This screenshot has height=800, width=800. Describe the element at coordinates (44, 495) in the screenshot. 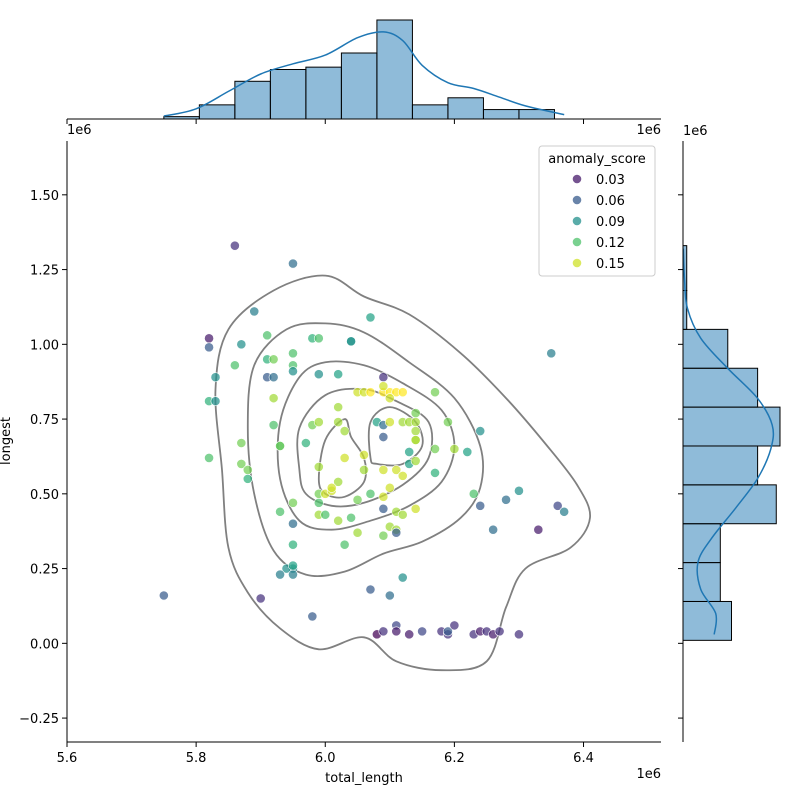

I see `y-tick-label: 0.50` at that location.